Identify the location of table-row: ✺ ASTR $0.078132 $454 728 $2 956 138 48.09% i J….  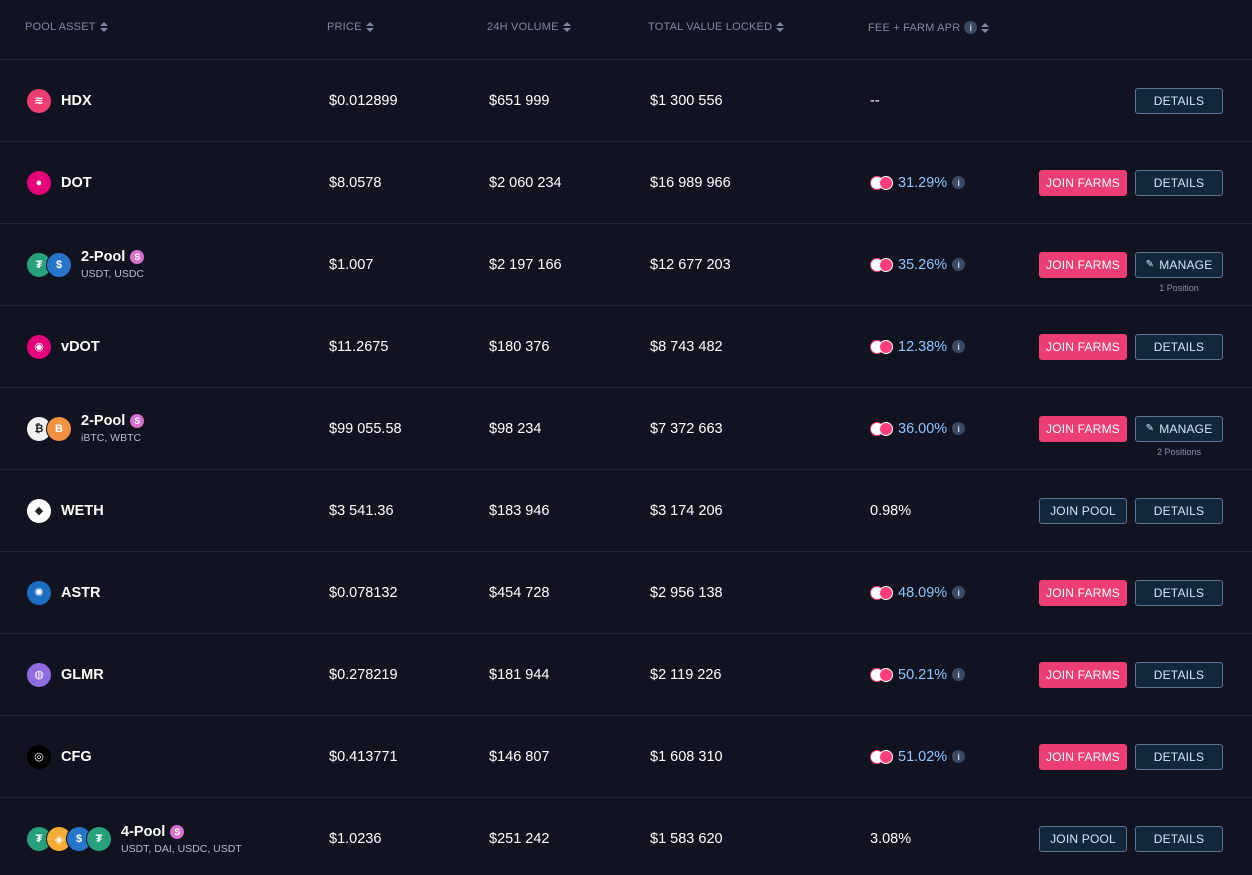
(626, 593).